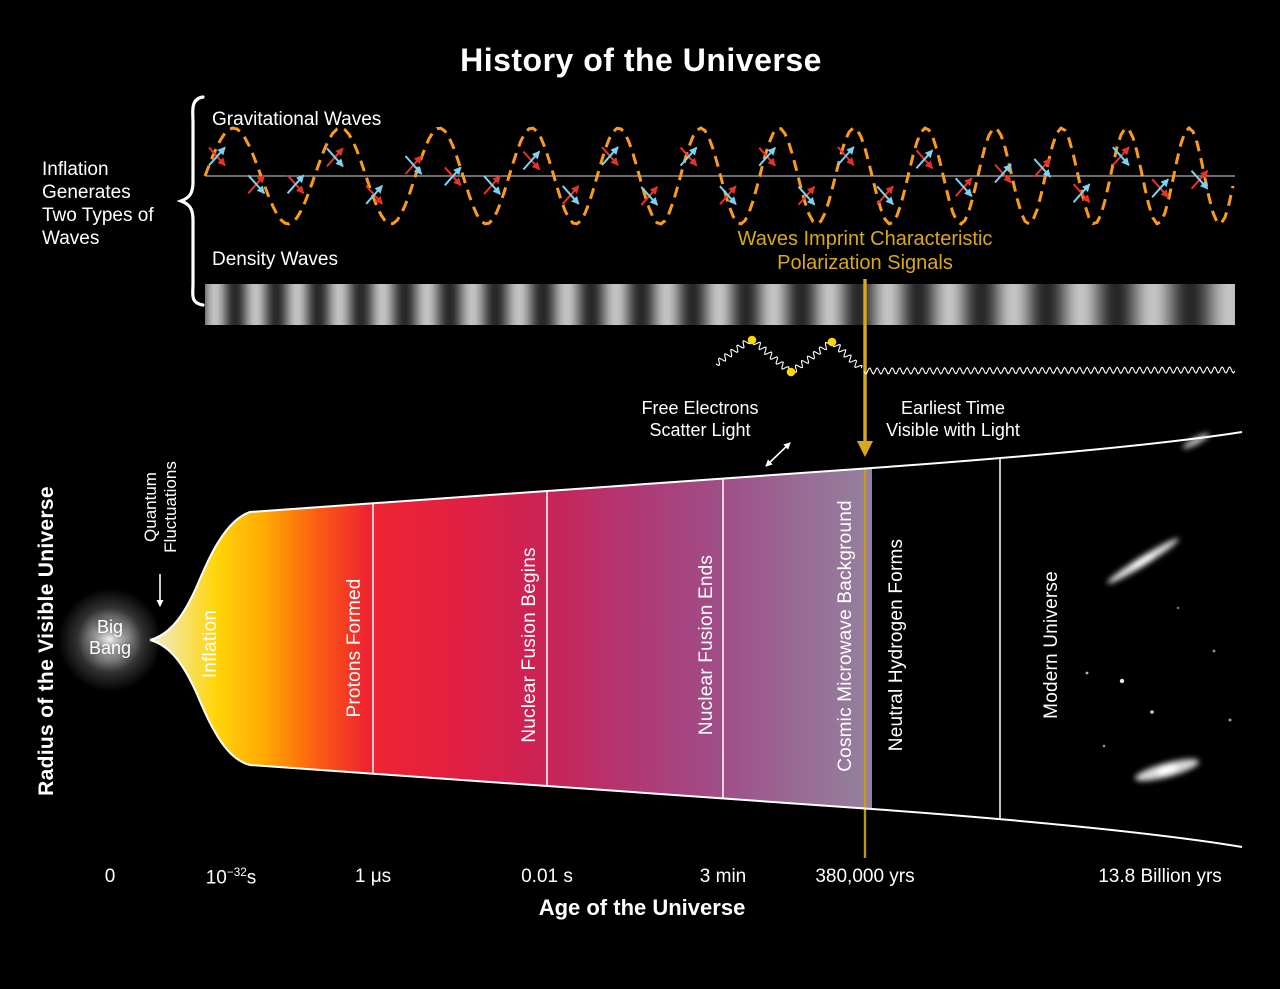 This screenshot has height=989, width=1280. Describe the element at coordinates (150, 507) in the screenshot. I see `quantum-line: Quantum` at that location.